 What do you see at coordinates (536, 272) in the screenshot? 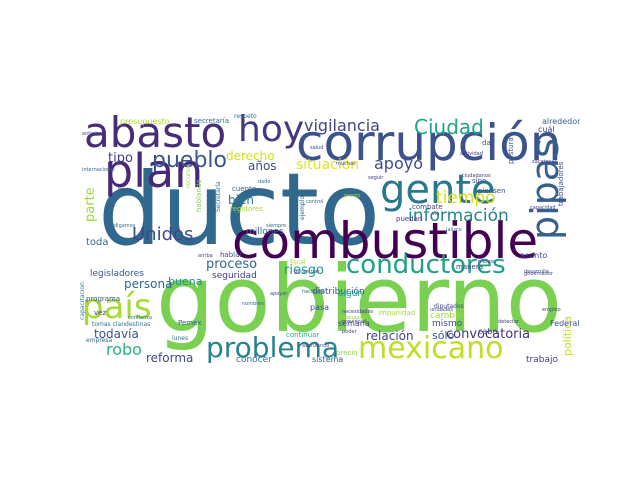
I see `word-desarrollo: desarrollo` at bounding box center [536, 272].